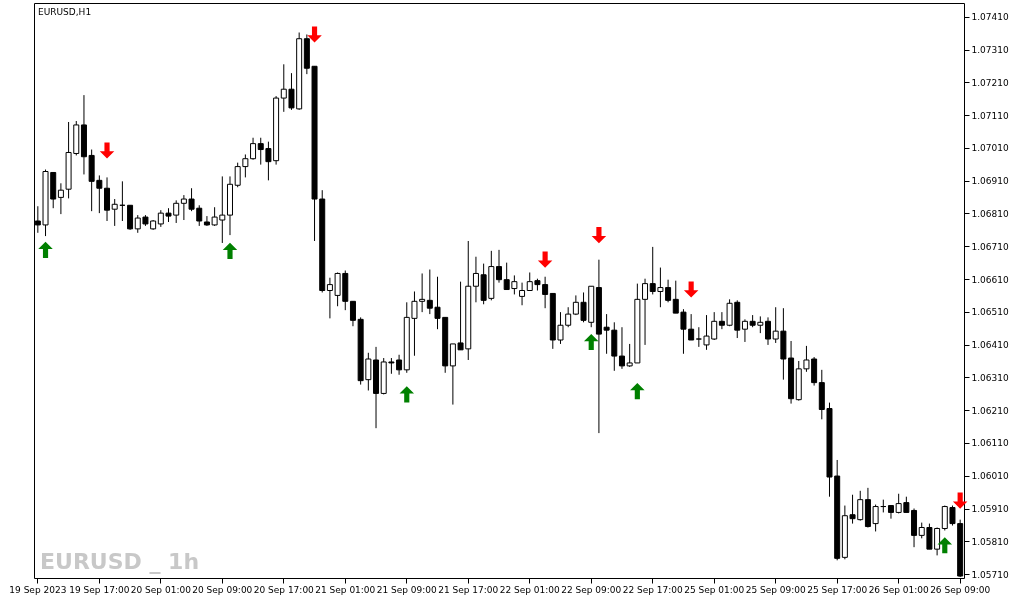 This screenshot has width=1015, height=605. What do you see at coordinates (990, 345) in the screenshot?
I see `y-tick-label: 1.06410` at bounding box center [990, 345].